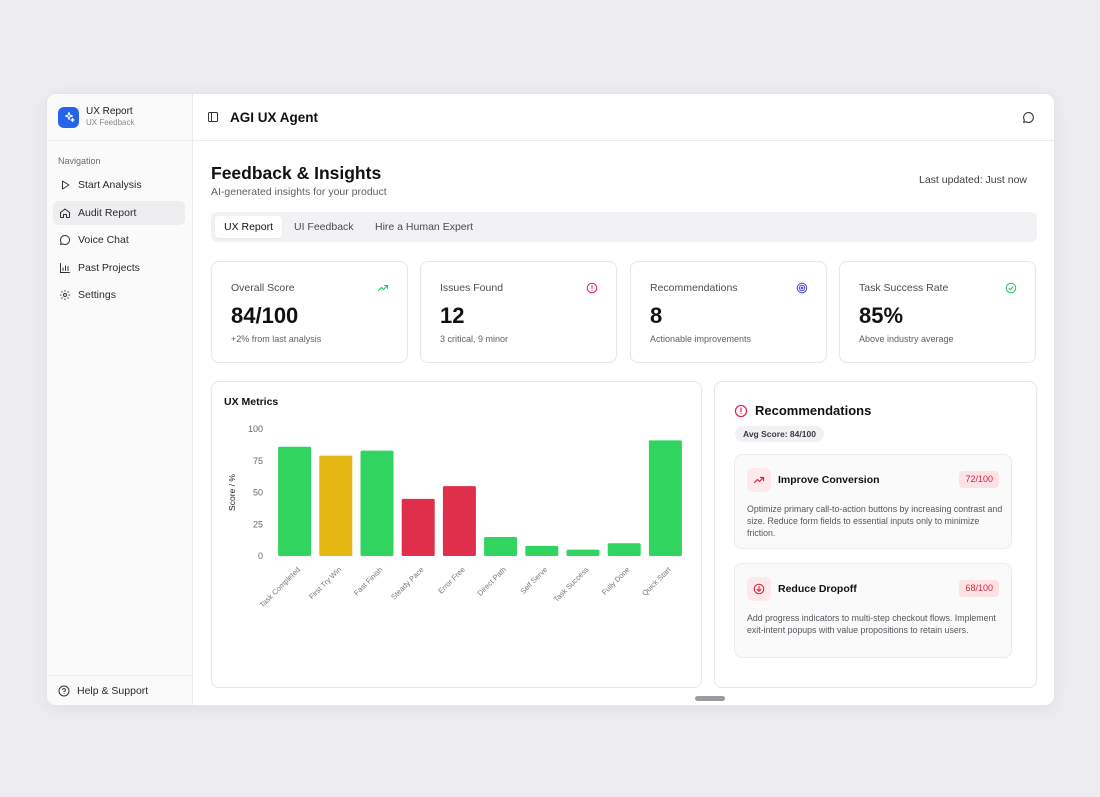  Describe the element at coordinates (571, 584) in the screenshot. I see `x-tick-label: Task Success` at that location.